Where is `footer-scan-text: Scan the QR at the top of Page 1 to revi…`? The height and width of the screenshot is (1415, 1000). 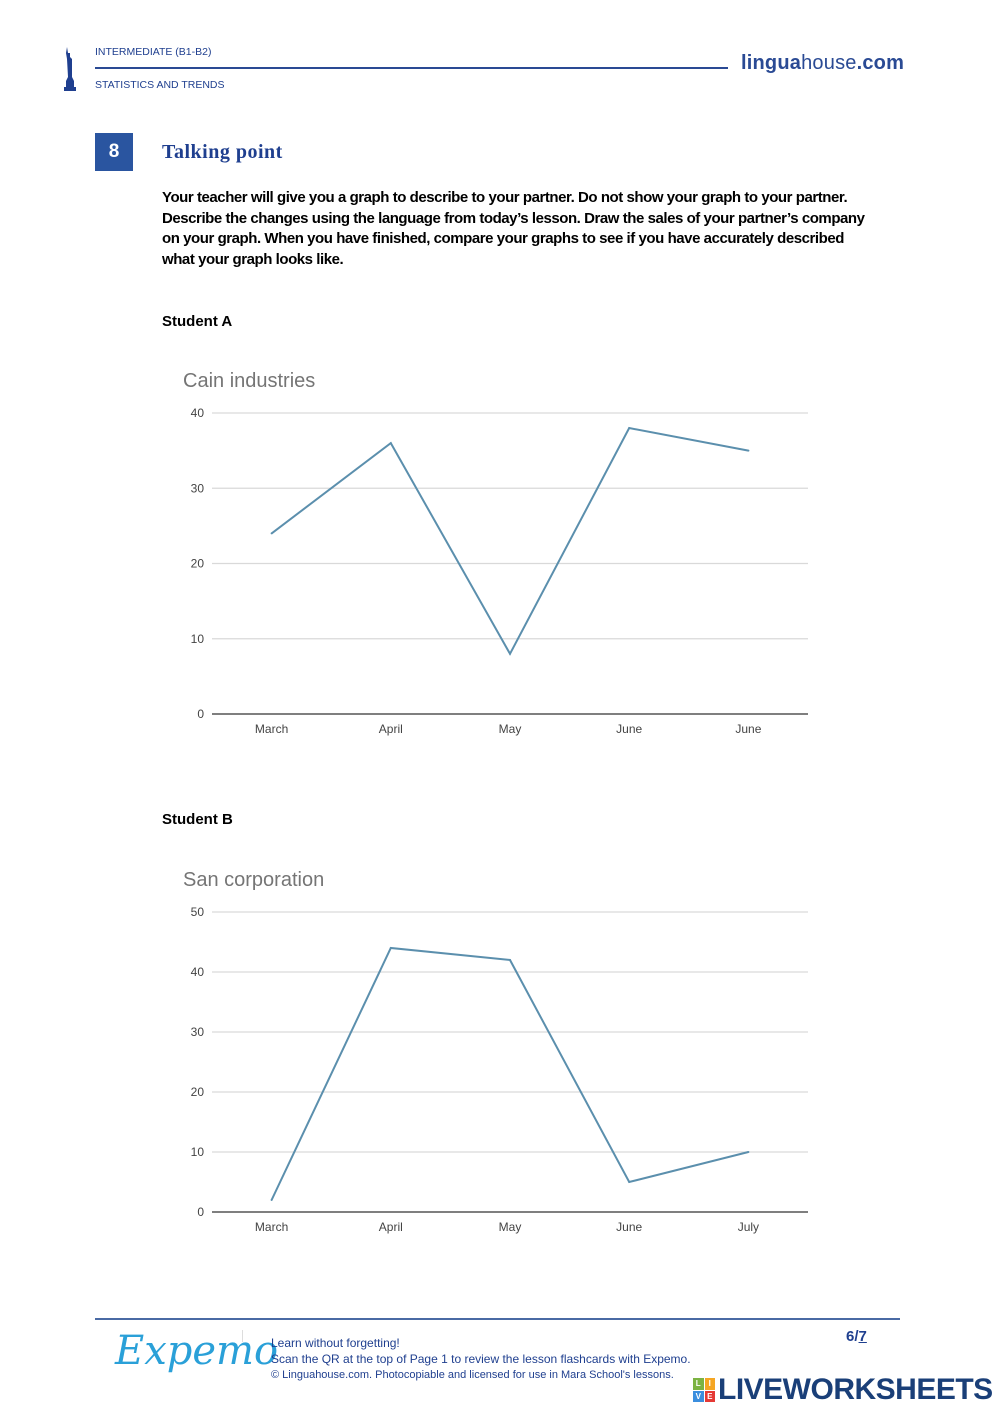 footer-scan-text: Scan the QR at the top of Page 1 to revi… is located at coordinates (481, 1359).